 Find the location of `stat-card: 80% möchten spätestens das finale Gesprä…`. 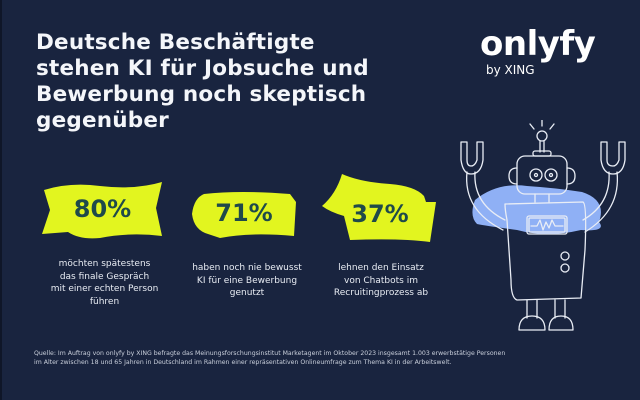

stat-card: 80% möchten spätestens das finale Gesprä… is located at coordinates (115, 243).